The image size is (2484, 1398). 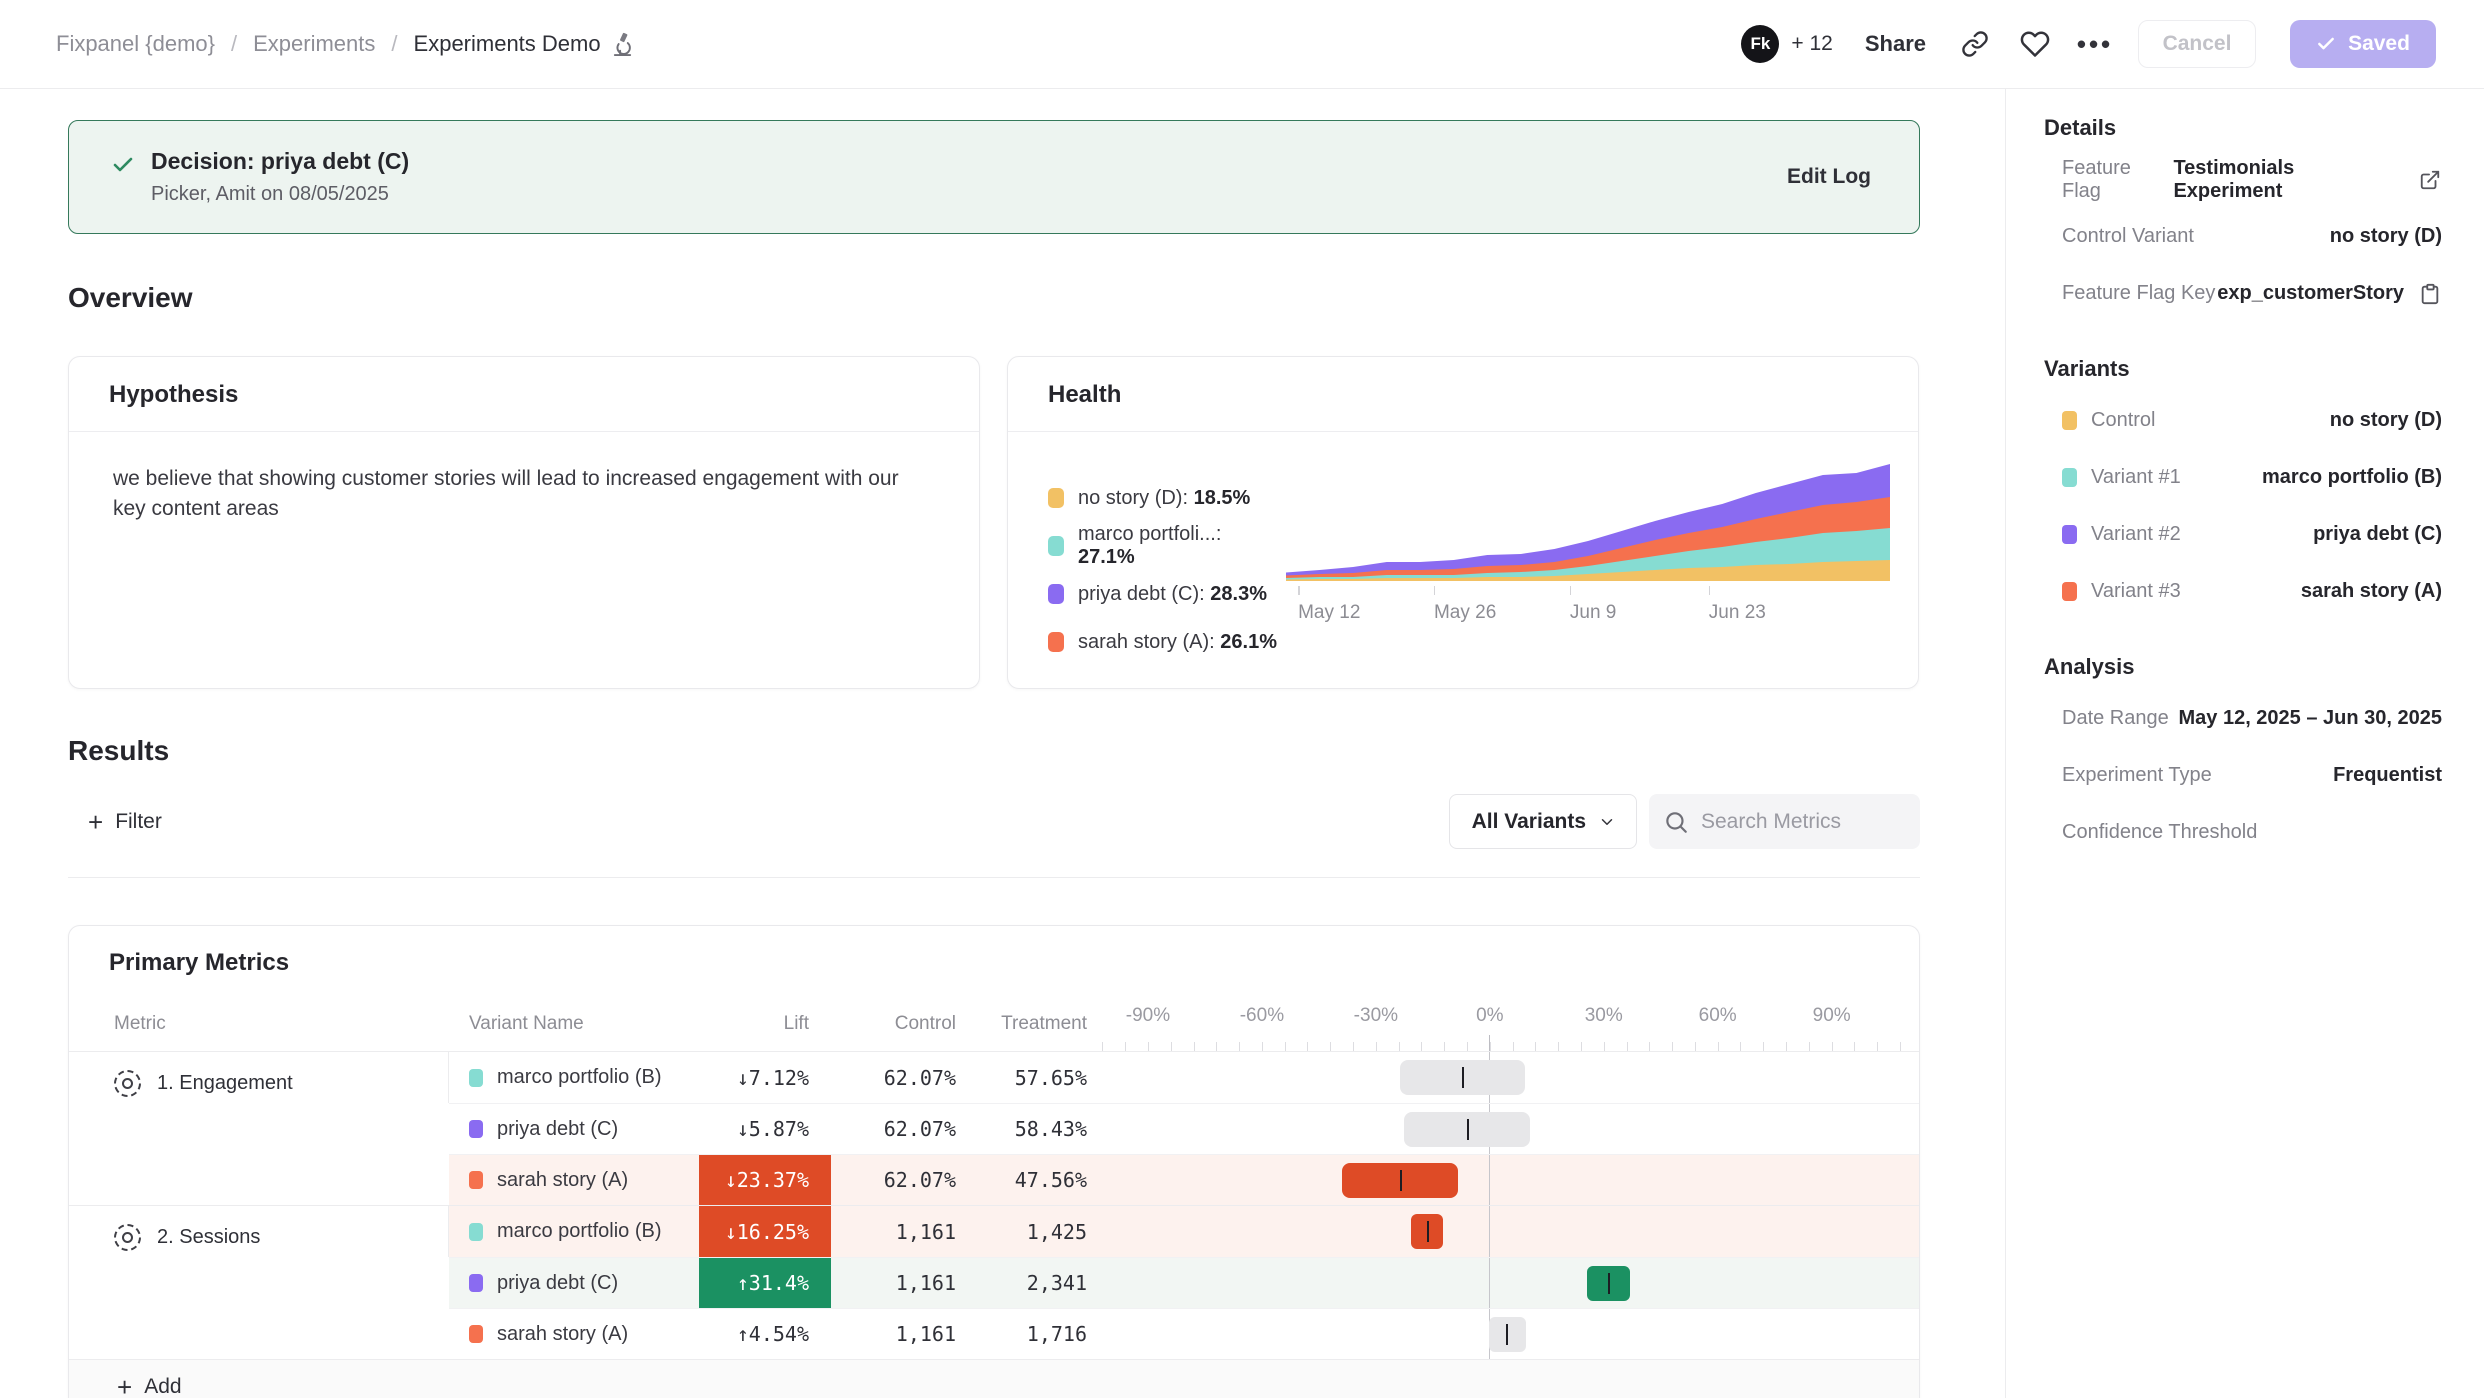 I want to click on control-value: 62.07%, so click(x=919, y=1077).